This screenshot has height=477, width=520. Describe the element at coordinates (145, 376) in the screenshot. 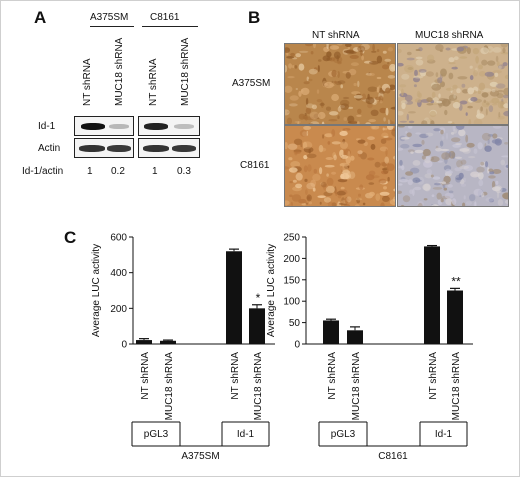

I see `chart-a375sm-category-label-0: NT shRNA` at that location.